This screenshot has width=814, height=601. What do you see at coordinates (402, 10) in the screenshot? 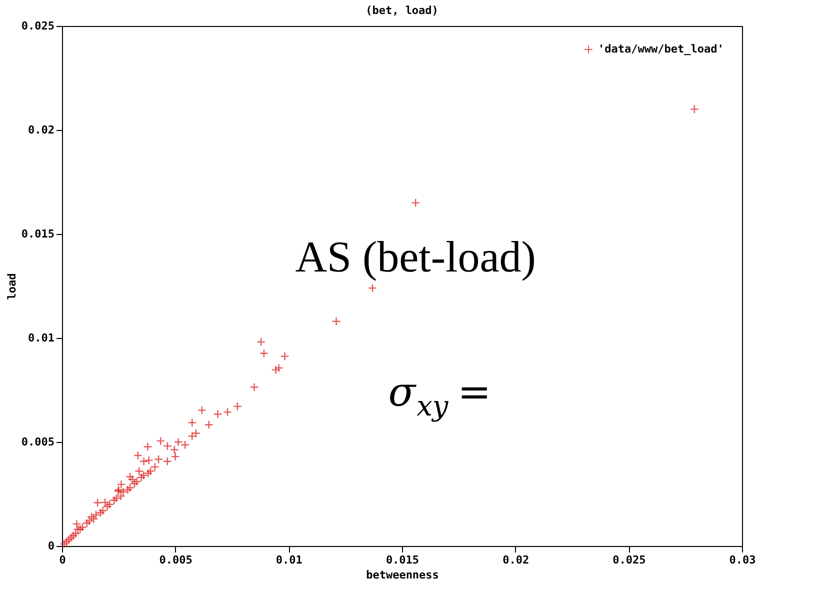
I see `chart-title: (bet, load)` at bounding box center [402, 10].